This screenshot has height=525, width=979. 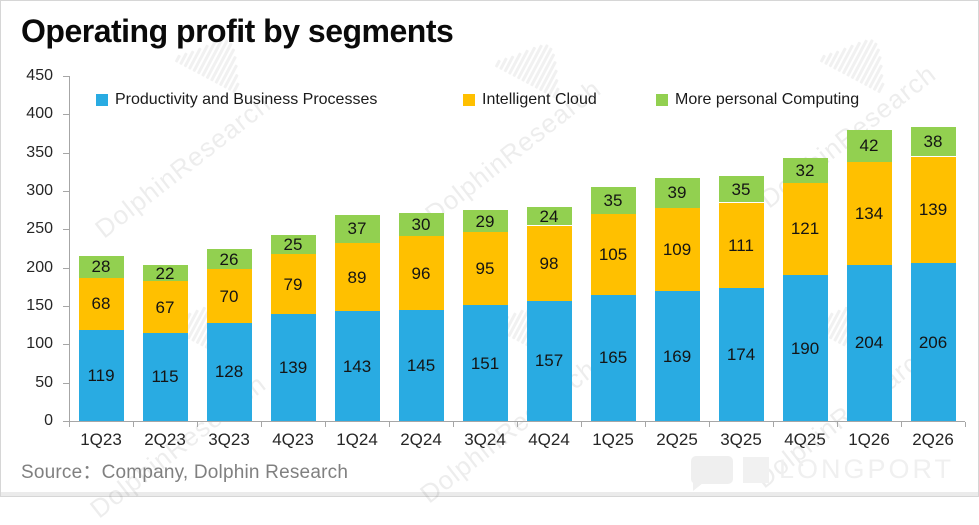 What do you see at coordinates (101, 267) in the screenshot?
I see `bar-value-label: 28` at bounding box center [101, 267].